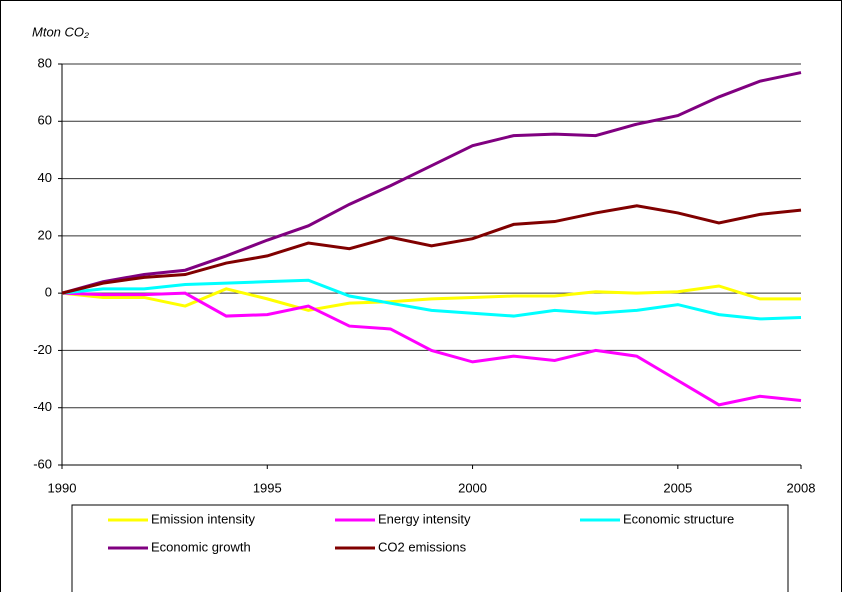 The height and width of the screenshot is (592, 843). Describe the element at coordinates (60, 31) in the screenshot. I see `y-axis-label: Mton CO₂` at that location.